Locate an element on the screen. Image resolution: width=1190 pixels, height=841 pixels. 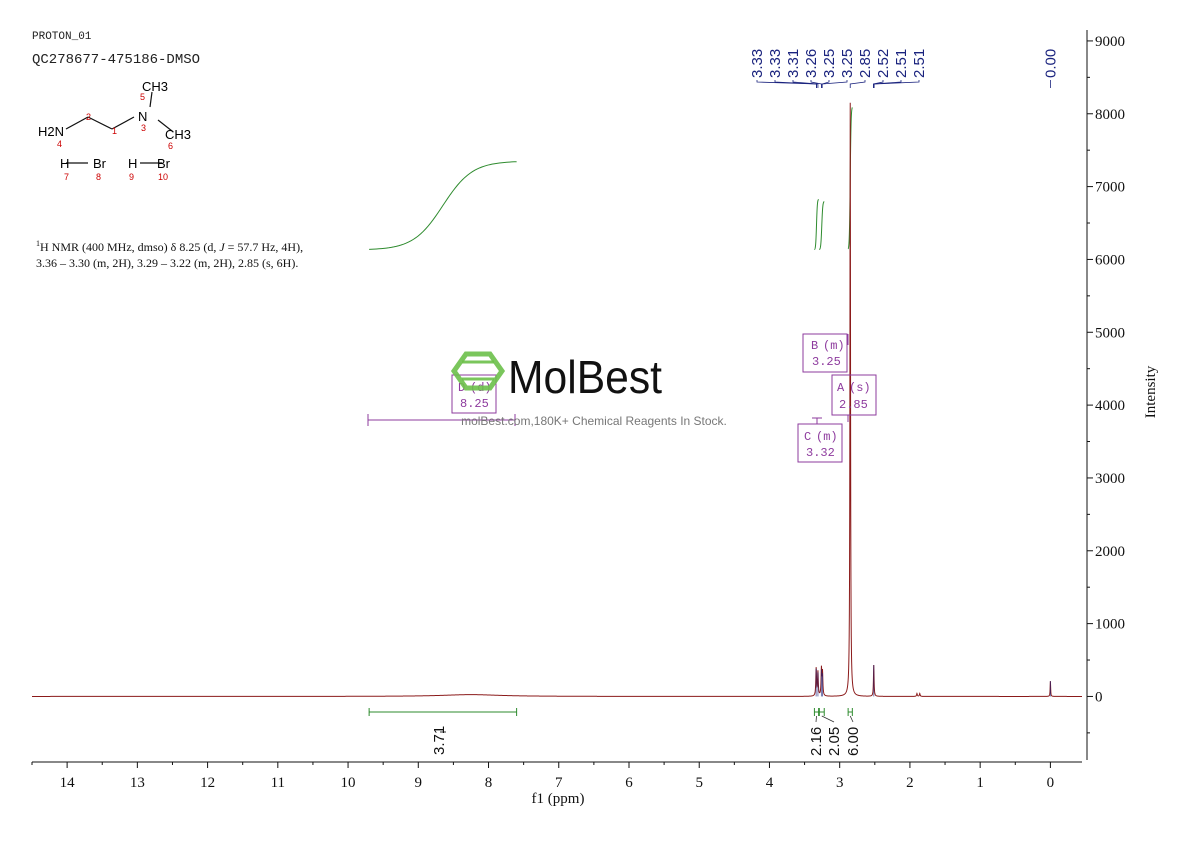
y-axis-label: Intensity is located at coordinates (1151, 391).